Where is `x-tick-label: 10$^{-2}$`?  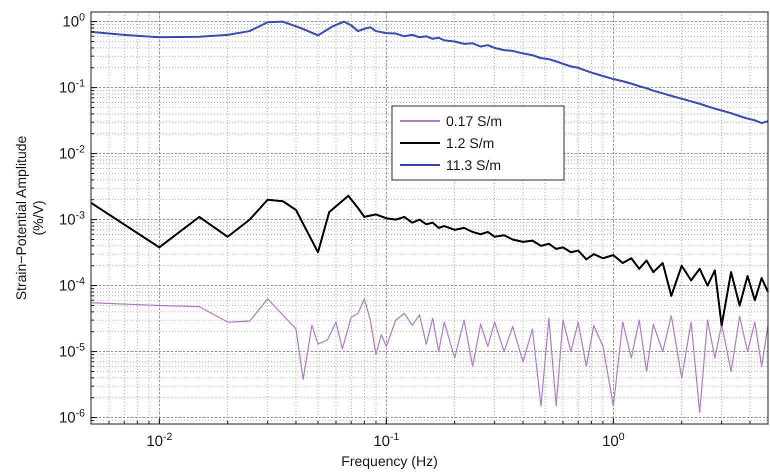
x-tick-label: 10$^{-2}$ is located at coordinates (159, 440).